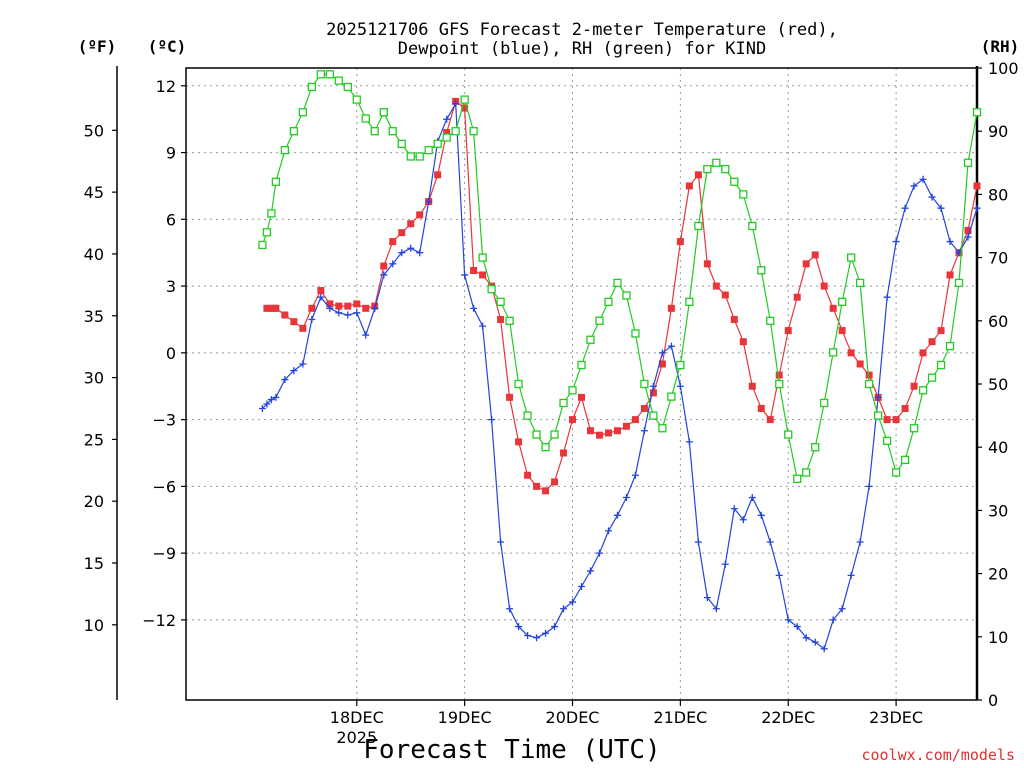  I want to click on rh-unit-label: (RH), so click(1000, 46).